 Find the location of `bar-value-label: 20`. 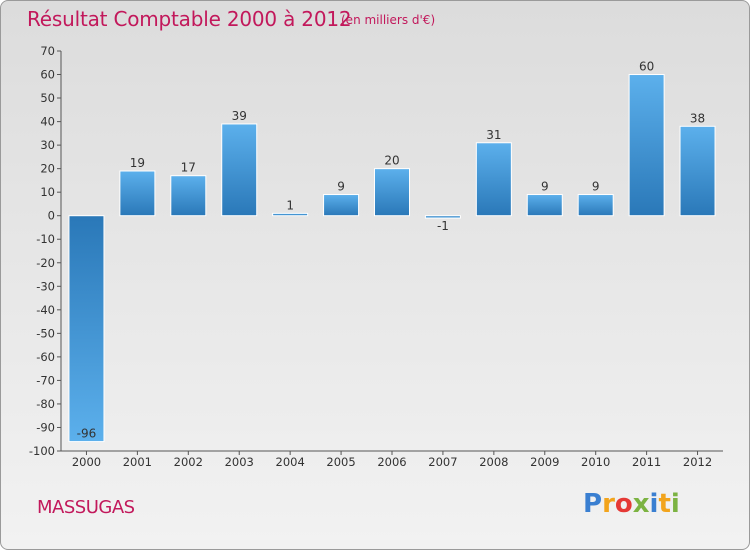

bar-value-label: 20 is located at coordinates (391, 161).